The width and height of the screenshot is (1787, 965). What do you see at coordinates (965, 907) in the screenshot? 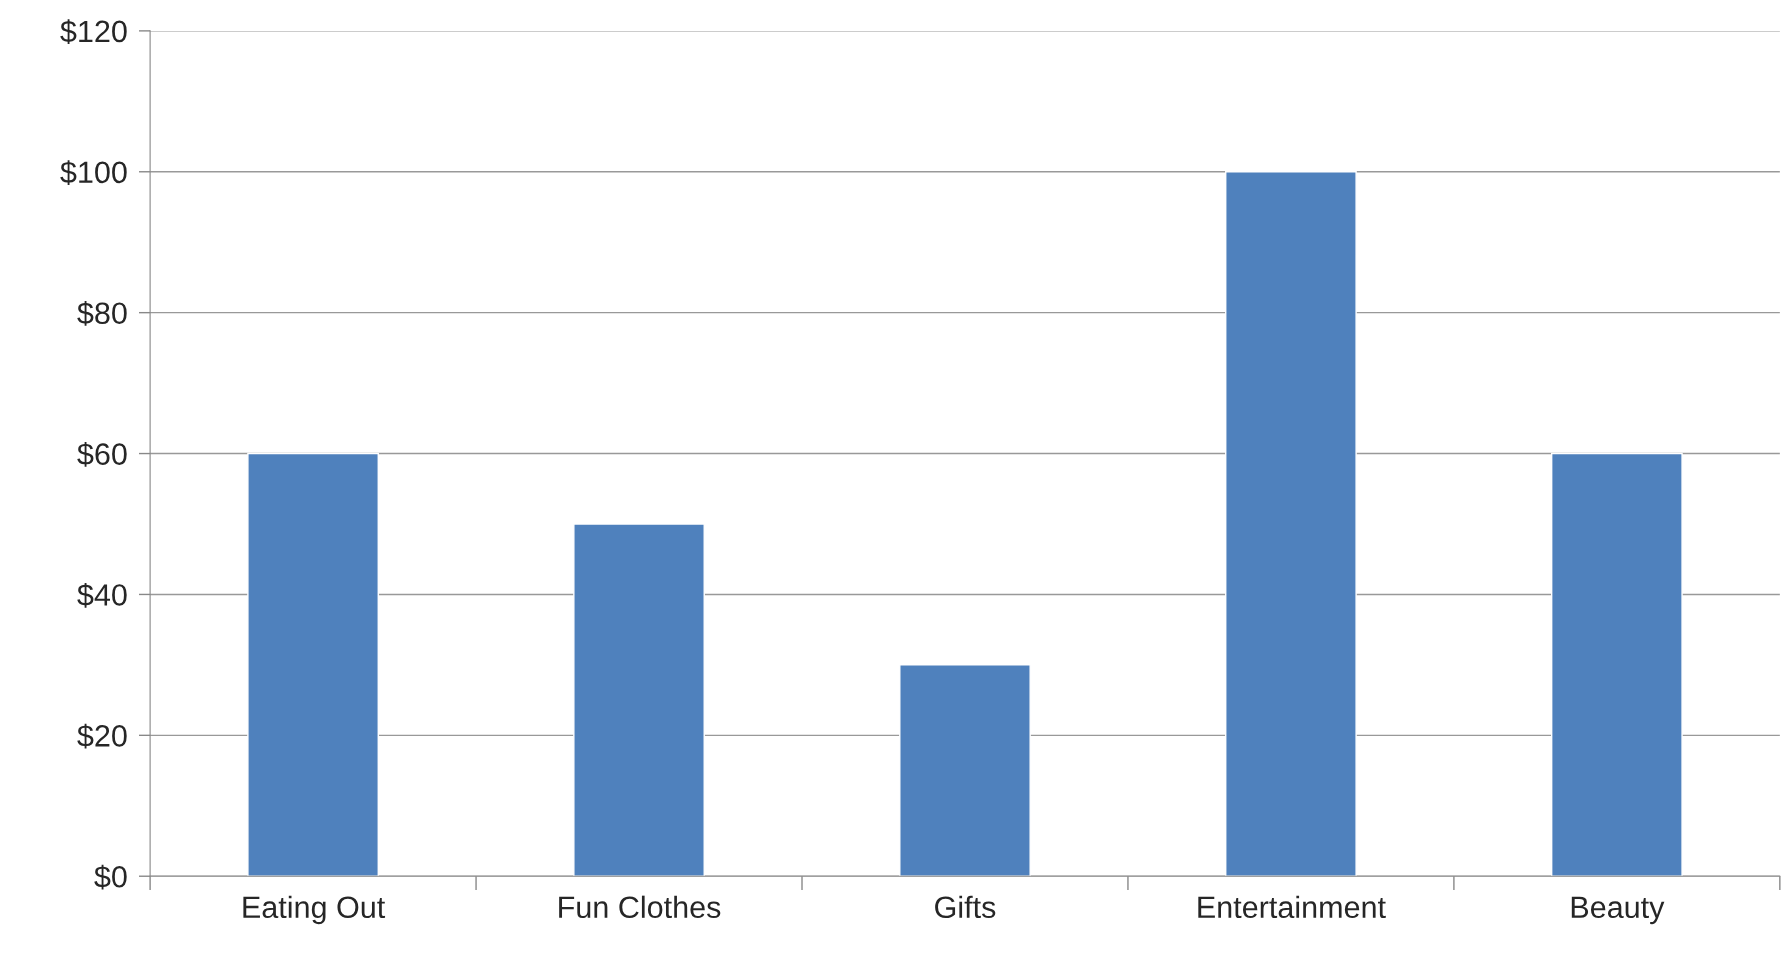
I see `x-tick-label: Gifts` at bounding box center [965, 907].